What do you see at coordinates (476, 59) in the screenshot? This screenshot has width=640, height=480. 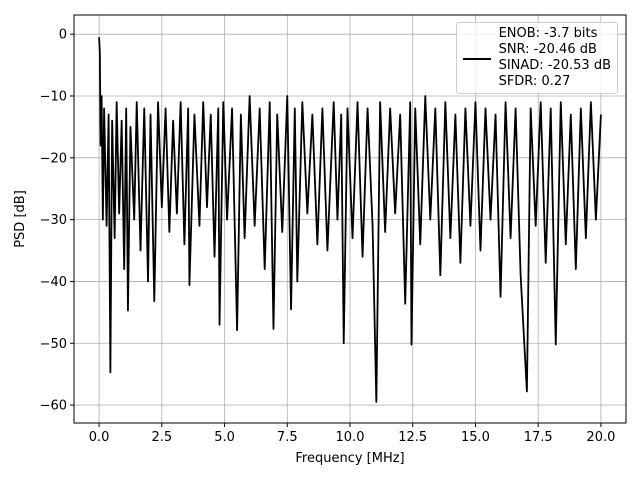 I see `legend-line` at bounding box center [476, 59].